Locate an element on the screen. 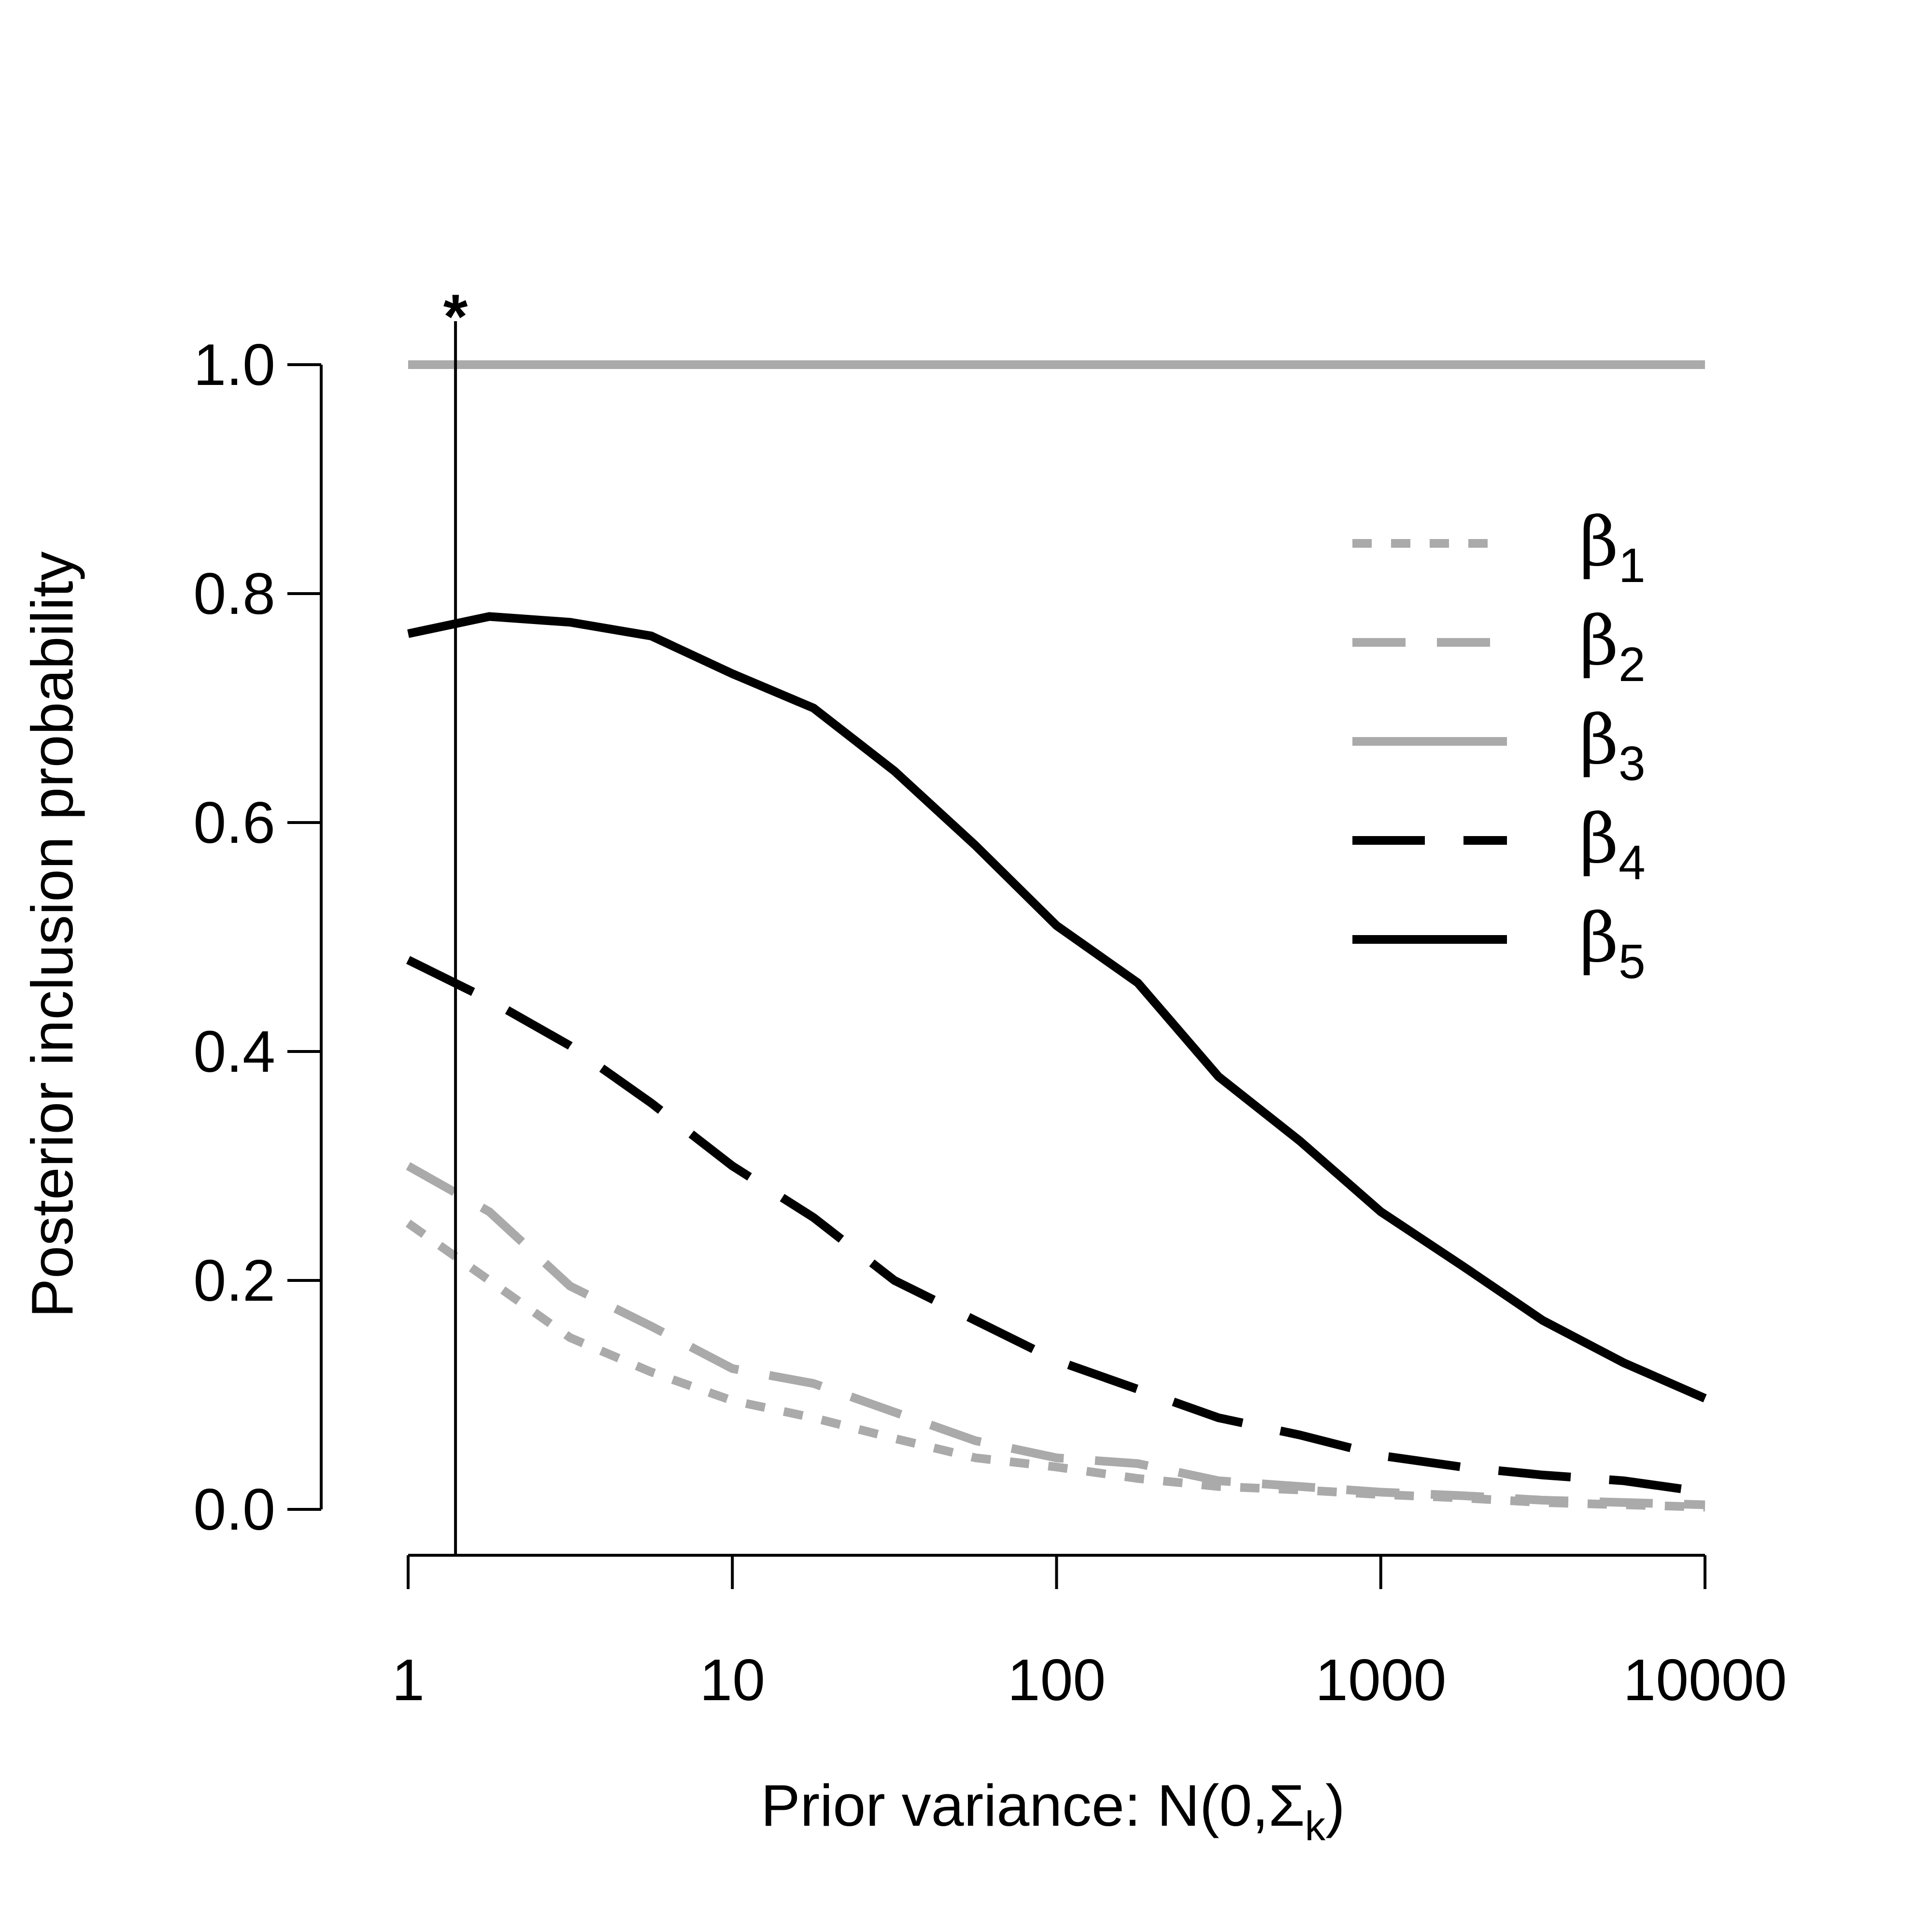 This screenshot has width=1932, height=1932. y-axis: 0.0 0.2 0.4 0.6 0.8 1.0 is located at coordinates (258, 937).